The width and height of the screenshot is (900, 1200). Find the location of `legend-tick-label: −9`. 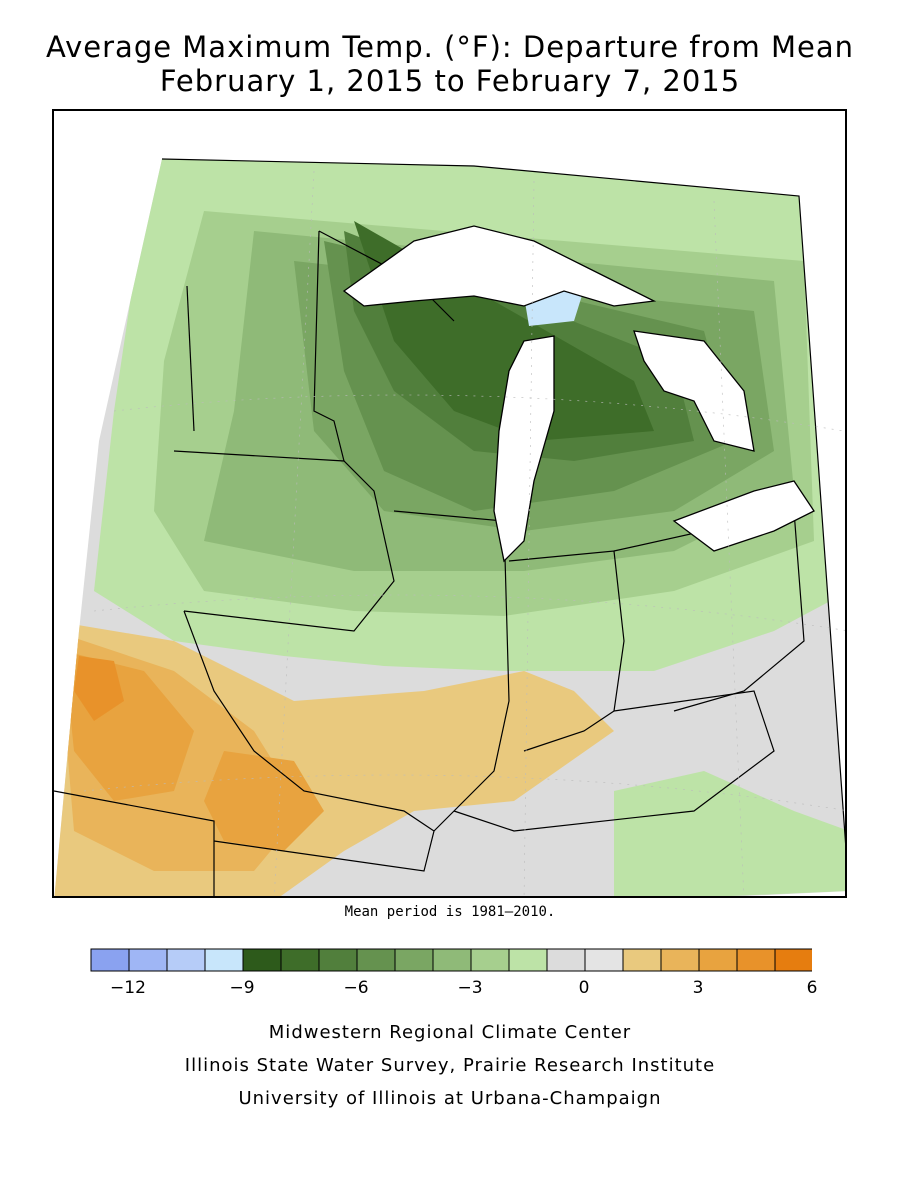

legend-tick-label: −9 is located at coordinates (242, 988).